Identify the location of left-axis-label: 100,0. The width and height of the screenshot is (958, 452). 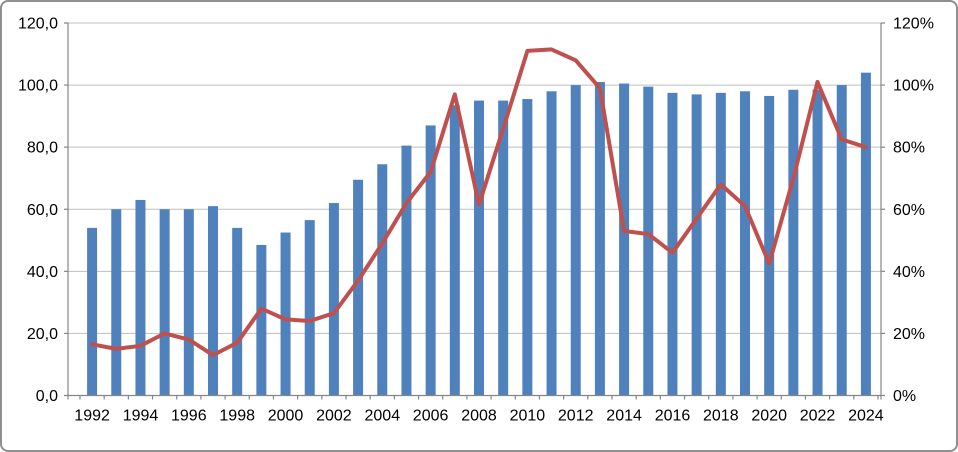
(38, 86).